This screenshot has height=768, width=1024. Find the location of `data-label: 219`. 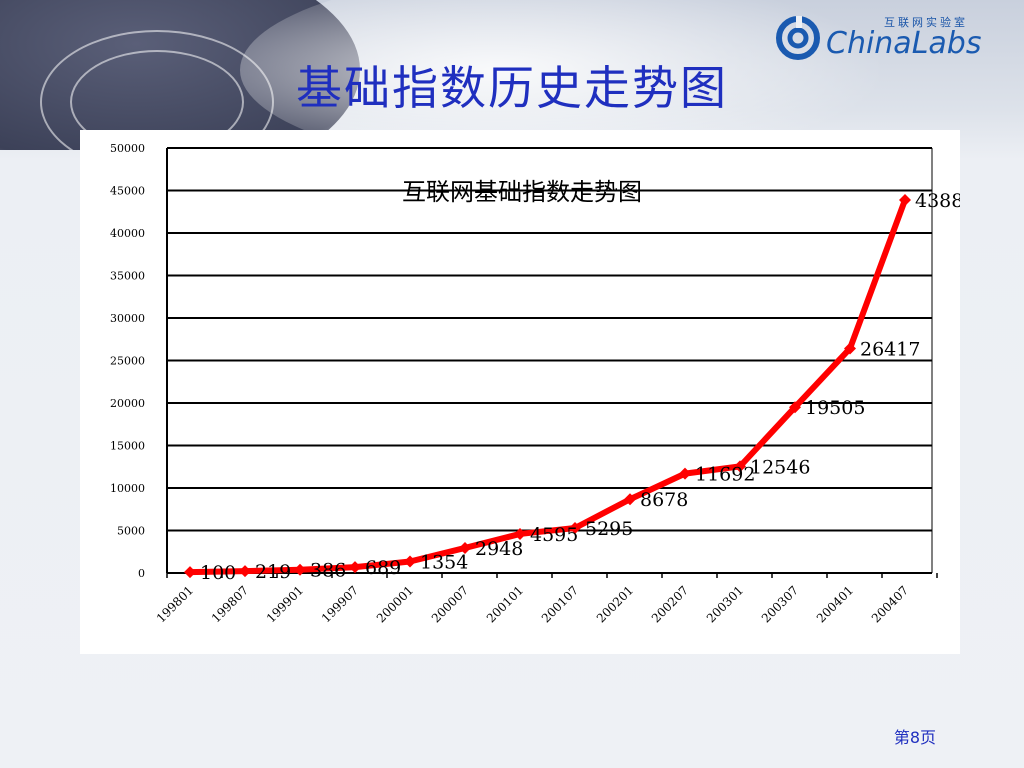

data-label: 219 is located at coordinates (273, 572).